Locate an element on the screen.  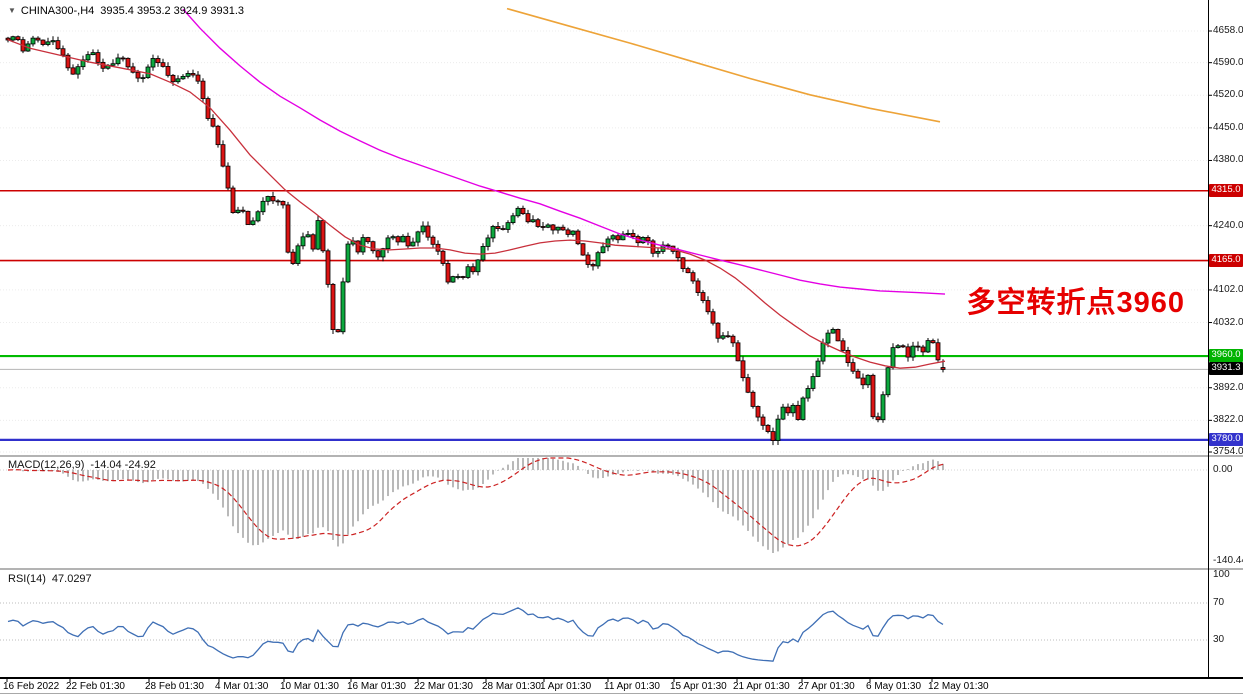
time-label: 22 Feb 01:30 is located at coordinates (95, 686).